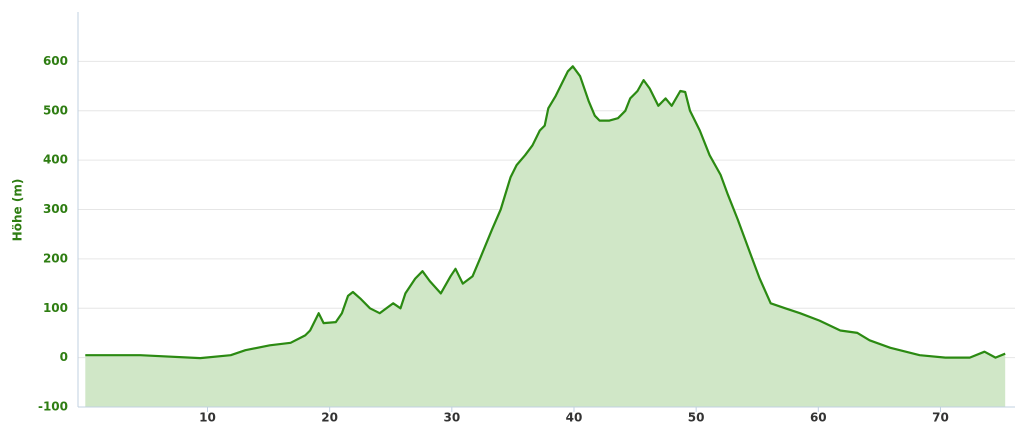  What do you see at coordinates (55, 110) in the screenshot?
I see `y-tick-label: 500` at bounding box center [55, 110].